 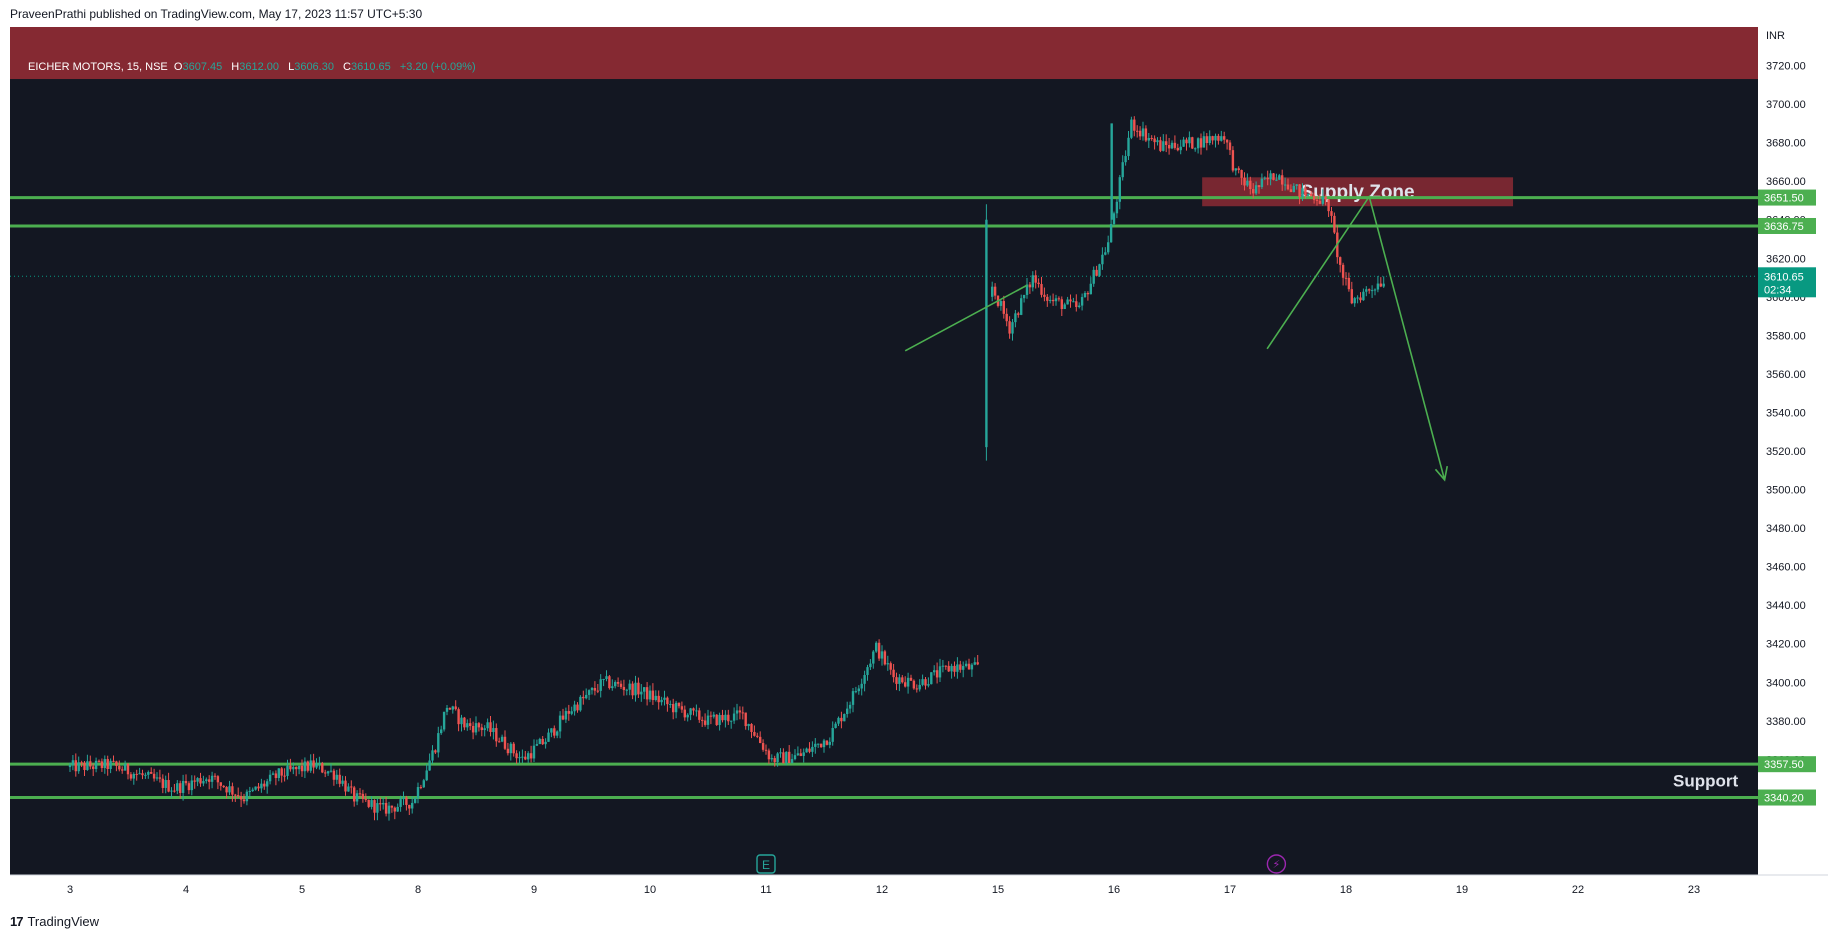 I want to click on y-tick-label: 3520.00, so click(x=1786, y=452).